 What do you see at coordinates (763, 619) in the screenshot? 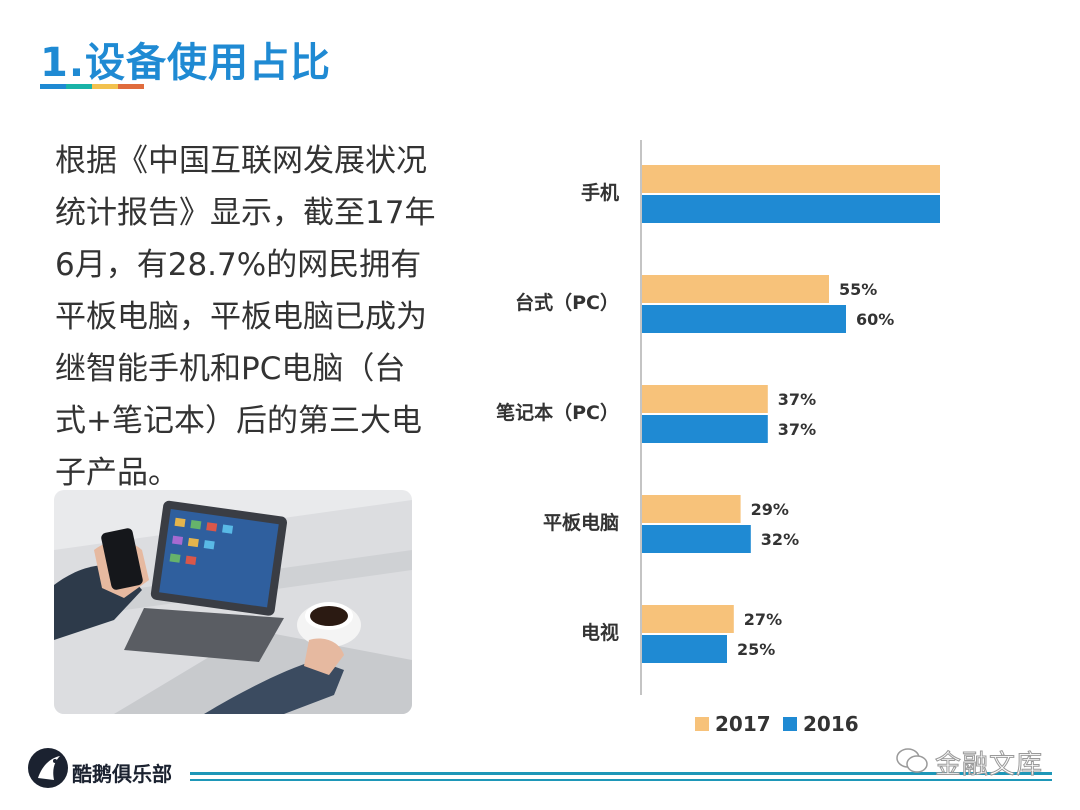
I see `data-label: 27%` at bounding box center [763, 619].